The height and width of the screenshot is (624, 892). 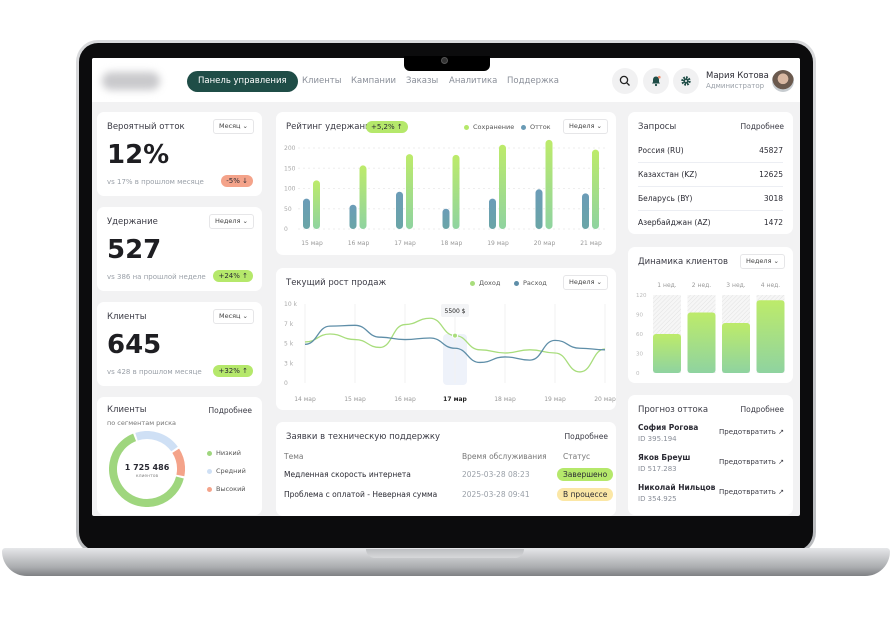 I want to click on kpi-compare: vs 386 на прошлой неделе, so click(x=156, y=277).